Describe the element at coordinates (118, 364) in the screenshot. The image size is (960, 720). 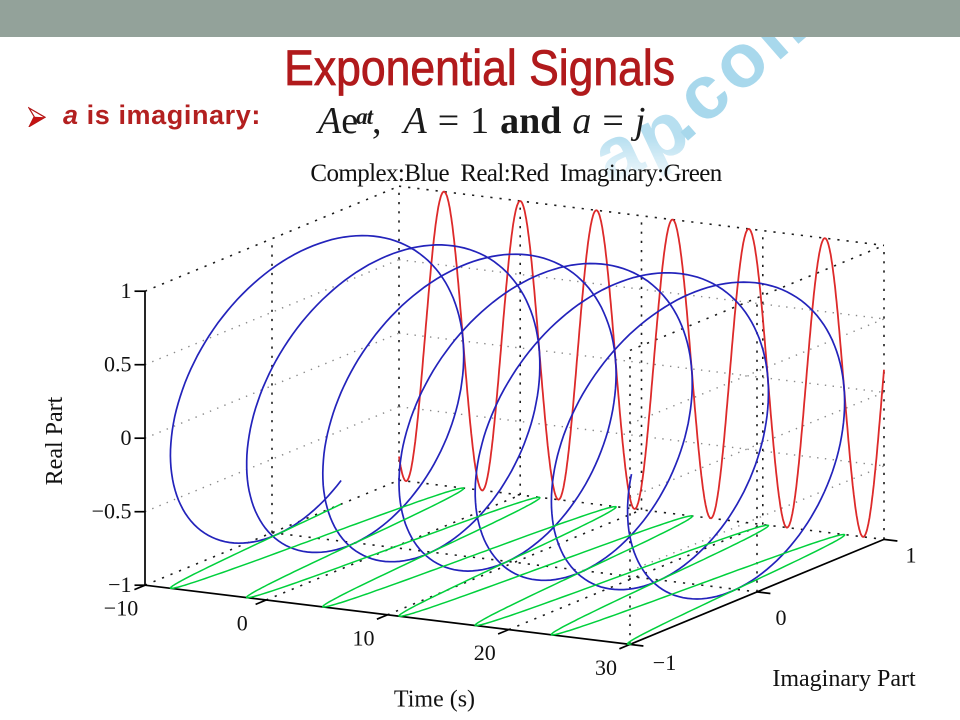
I see `svg-text: 0.5` at that location.